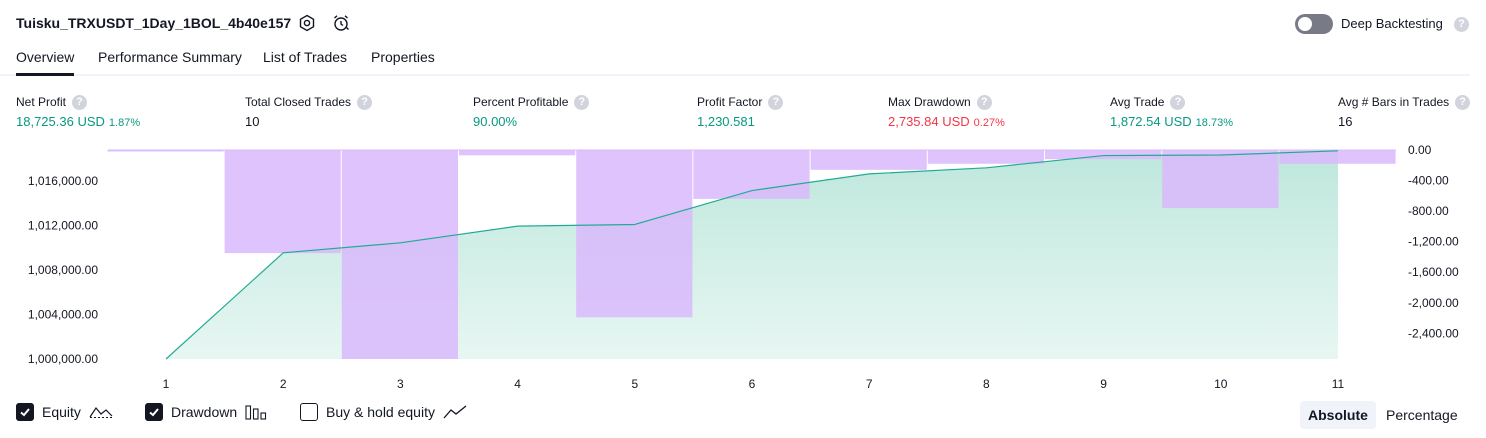 This screenshot has width=1486, height=438. Describe the element at coordinates (517, 384) in the screenshot. I see `x-axis-tick-label: 4` at that location.